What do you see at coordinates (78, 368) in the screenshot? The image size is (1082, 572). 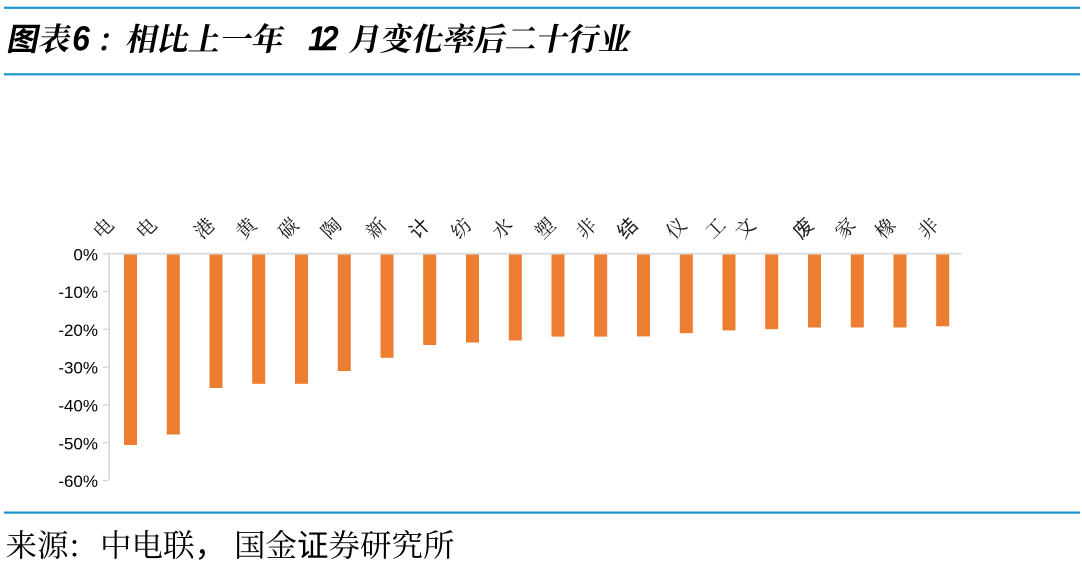 I see `svg-text: -30%` at bounding box center [78, 368].